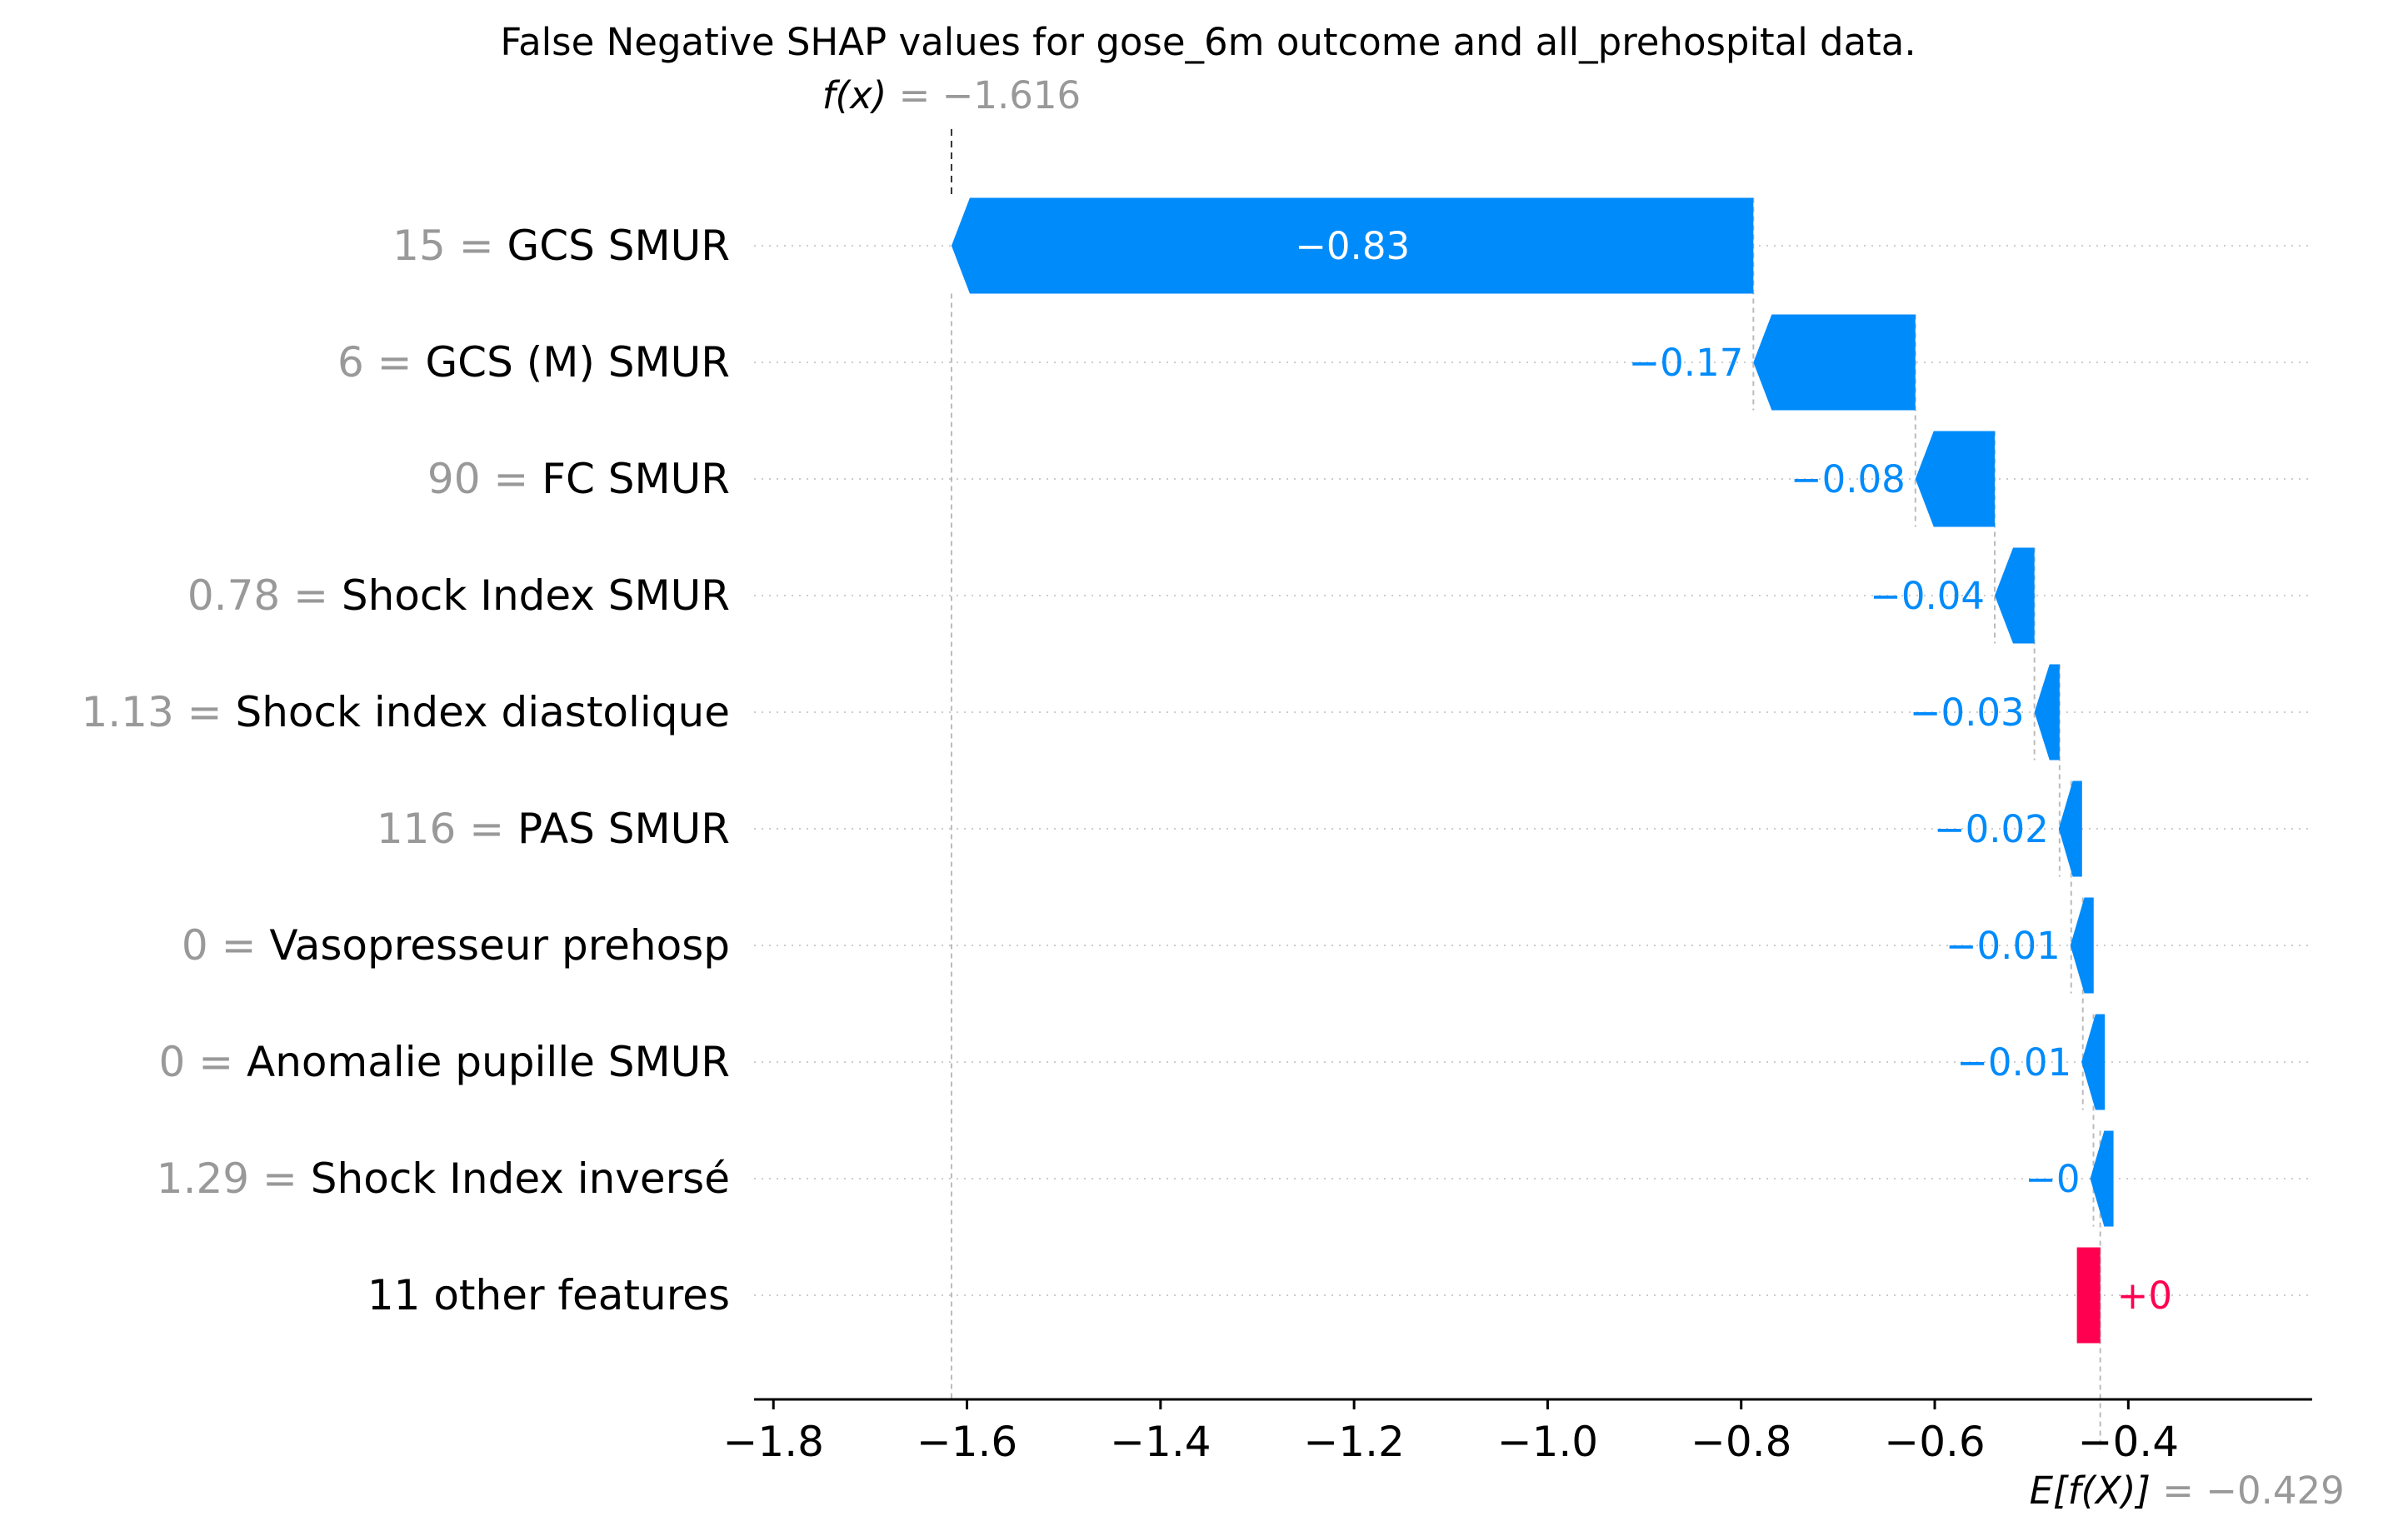  Describe the element at coordinates (2144, 1296) in the screenshot. I see `bar-value-label: +0` at that location.